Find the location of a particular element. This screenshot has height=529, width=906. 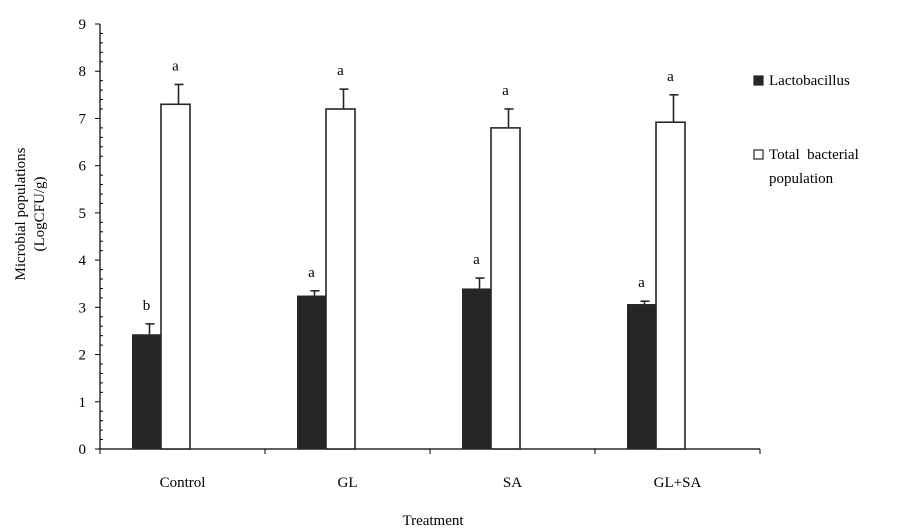

y-tick-label: 5 is located at coordinates (83, 214).